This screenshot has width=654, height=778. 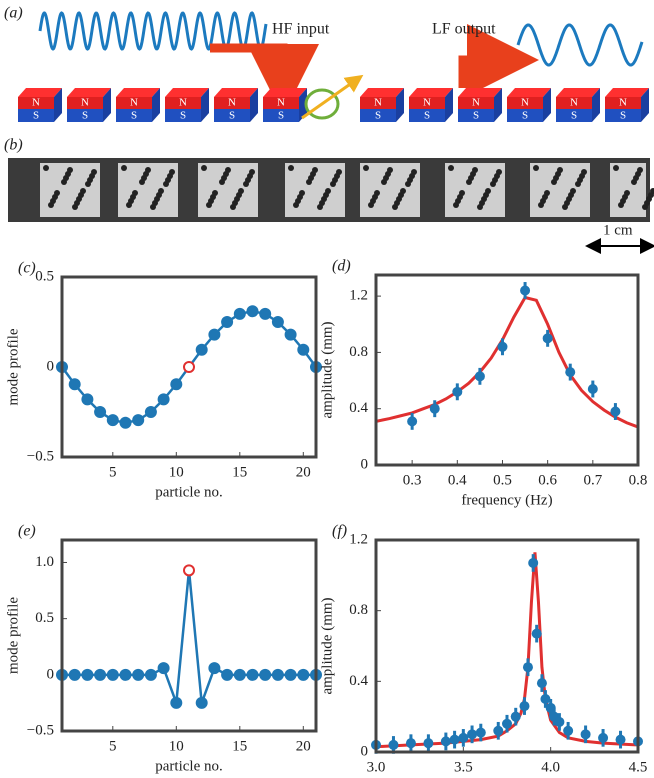 I want to click on x-tick-label: 20, so click(x=303, y=746).